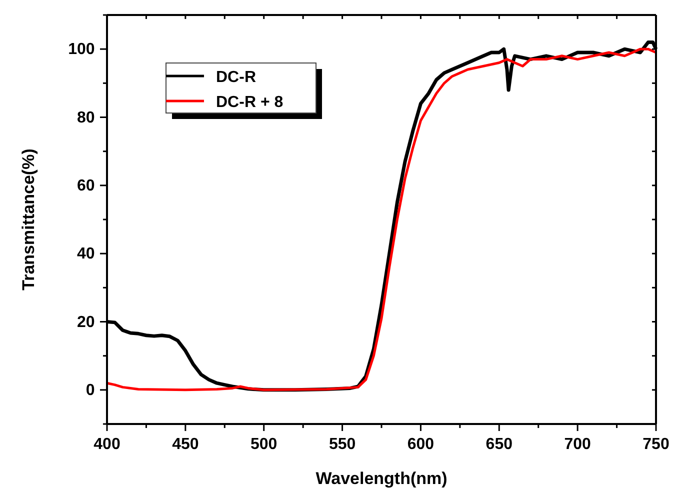  I want to click on y-axis-title: Transmittance(%), so click(28, 219).